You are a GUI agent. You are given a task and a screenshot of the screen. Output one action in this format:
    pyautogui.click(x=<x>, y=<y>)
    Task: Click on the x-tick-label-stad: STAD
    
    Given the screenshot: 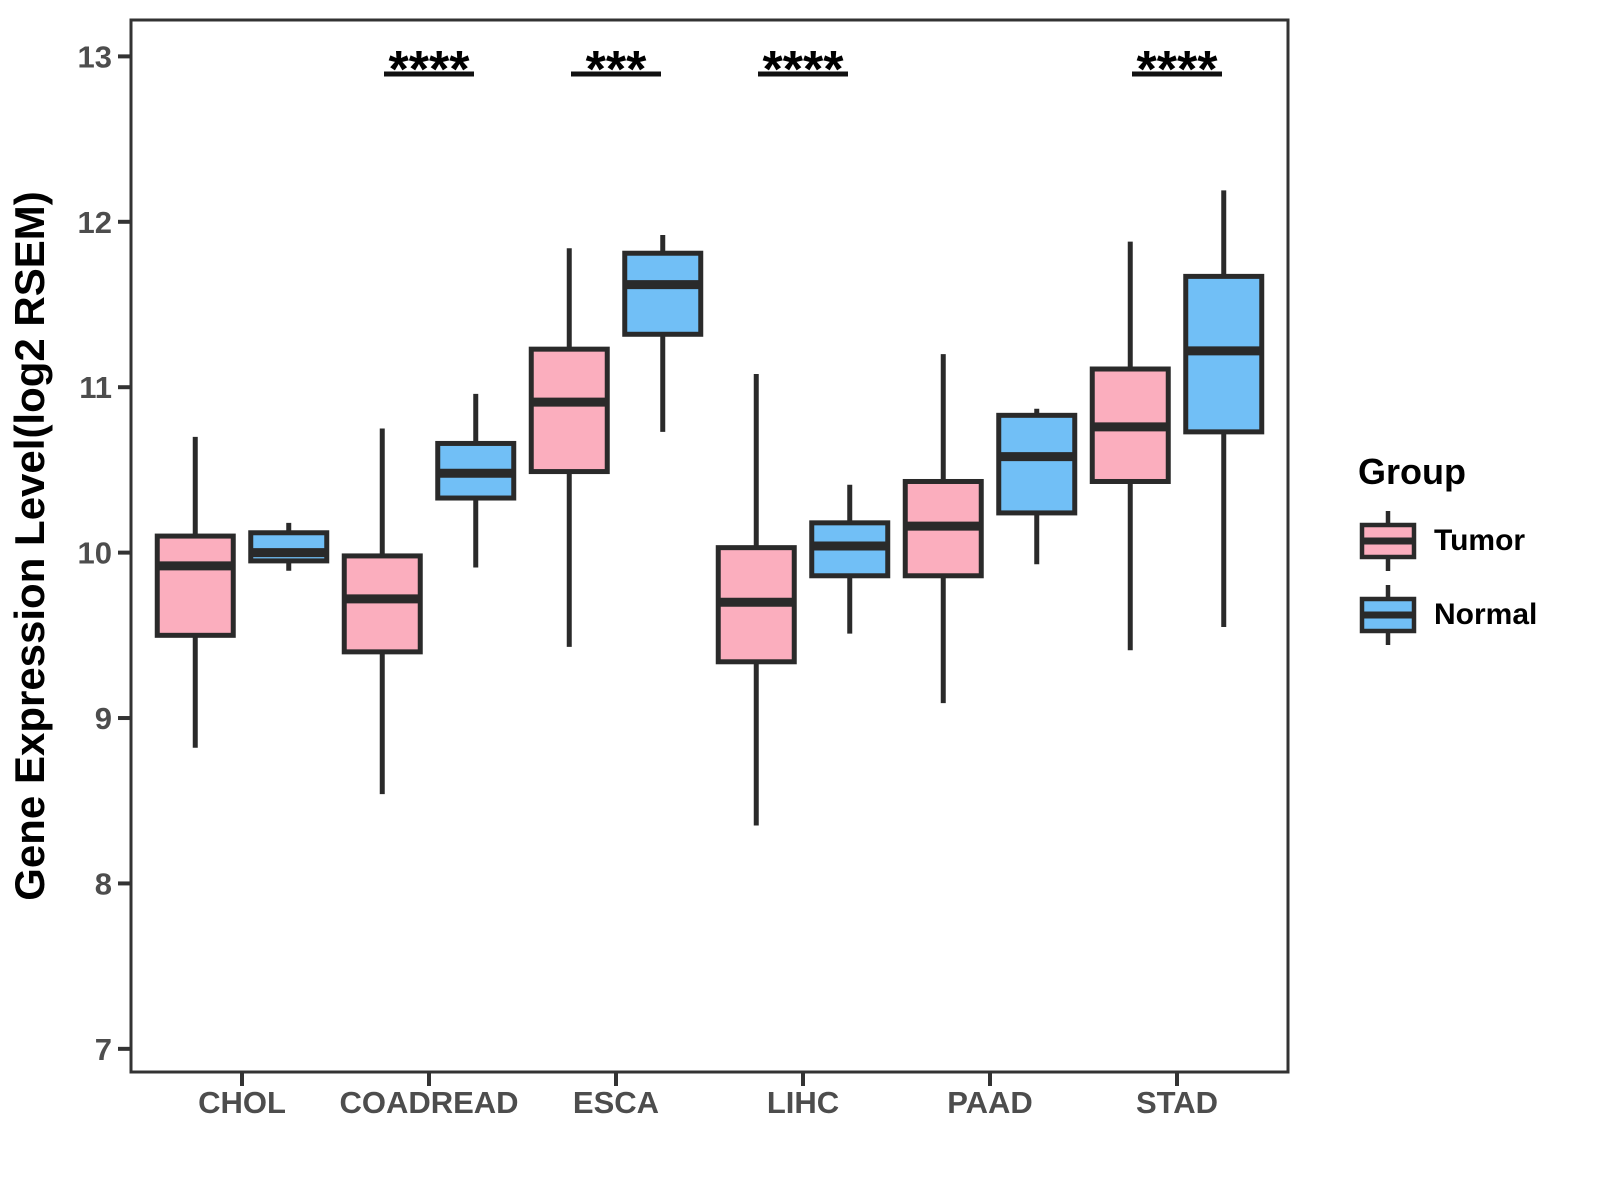 What is the action you would take?
    pyautogui.click(x=1177, y=1102)
    